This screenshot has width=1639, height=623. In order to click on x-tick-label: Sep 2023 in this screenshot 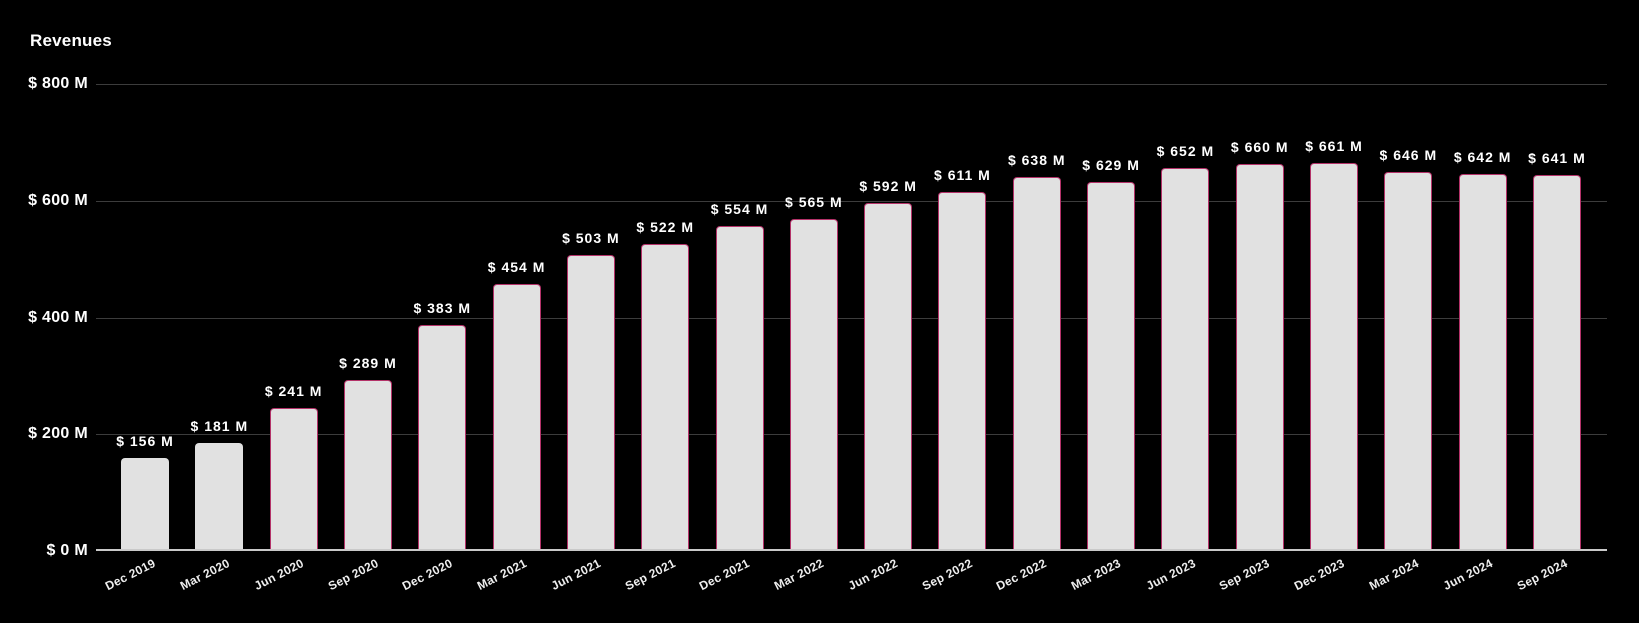, I will do `click(1245, 575)`.